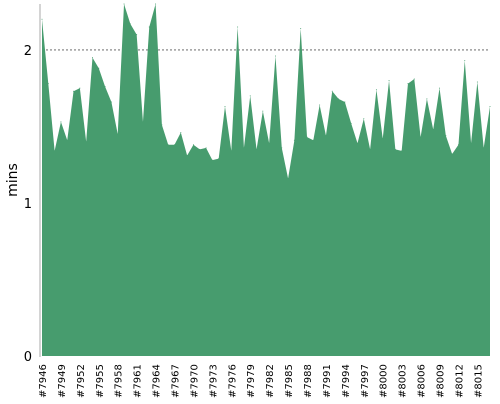 This screenshot has width=500, height=404. Describe the element at coordinates (422, 381) in the screenshot. I see `x-tick-label: #8006` at that location.